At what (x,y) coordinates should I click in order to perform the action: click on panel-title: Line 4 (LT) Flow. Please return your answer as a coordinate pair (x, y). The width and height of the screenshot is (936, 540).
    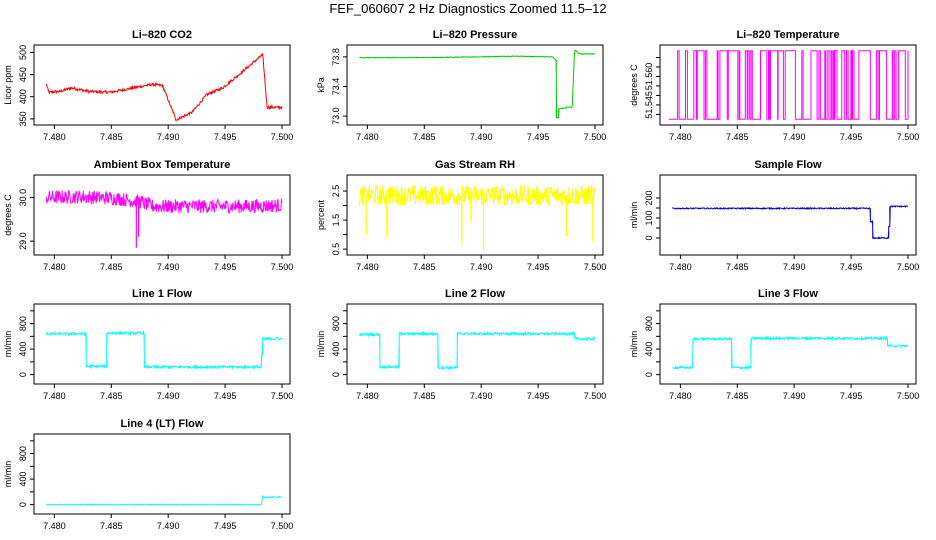
    Looking at the image, I should click on (162, 424).